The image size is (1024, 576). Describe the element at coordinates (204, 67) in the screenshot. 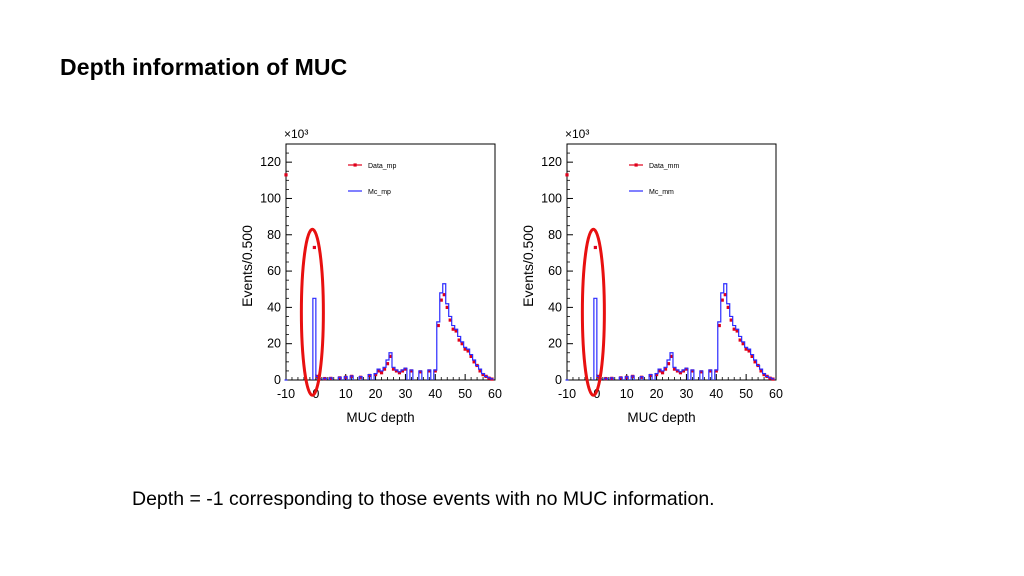

I see `slide-title: Depth information of MUC` at that location.